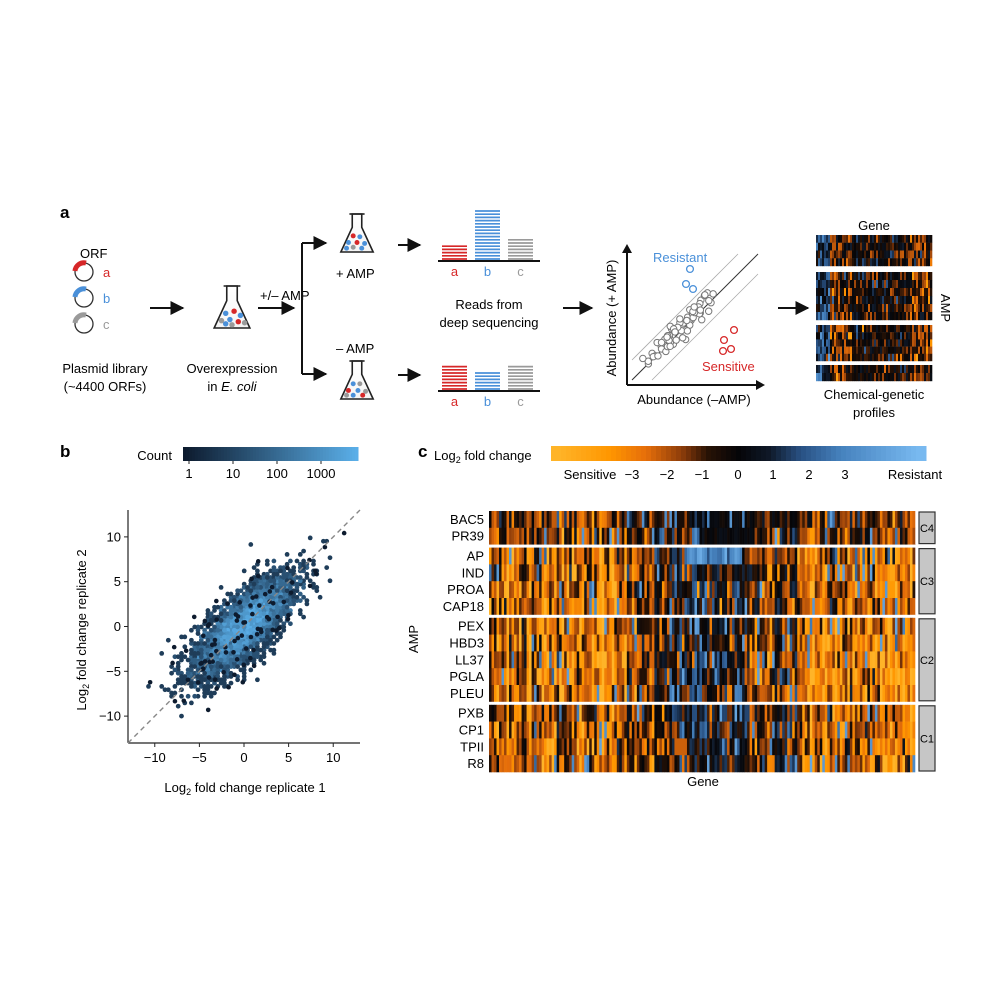 The width and height of the screenshot is (1000, 1000). What do you see at coordinates (927, 661) in the screenshot?
I see `cluster-label: C2` at bounding box center [927, 661].